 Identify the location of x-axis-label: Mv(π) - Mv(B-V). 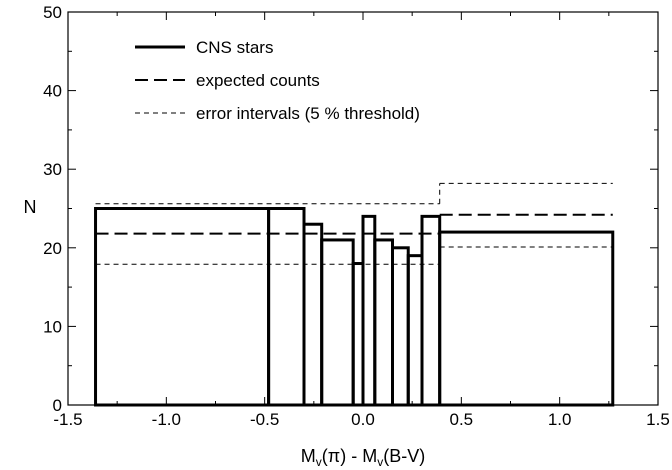
(363, 457).